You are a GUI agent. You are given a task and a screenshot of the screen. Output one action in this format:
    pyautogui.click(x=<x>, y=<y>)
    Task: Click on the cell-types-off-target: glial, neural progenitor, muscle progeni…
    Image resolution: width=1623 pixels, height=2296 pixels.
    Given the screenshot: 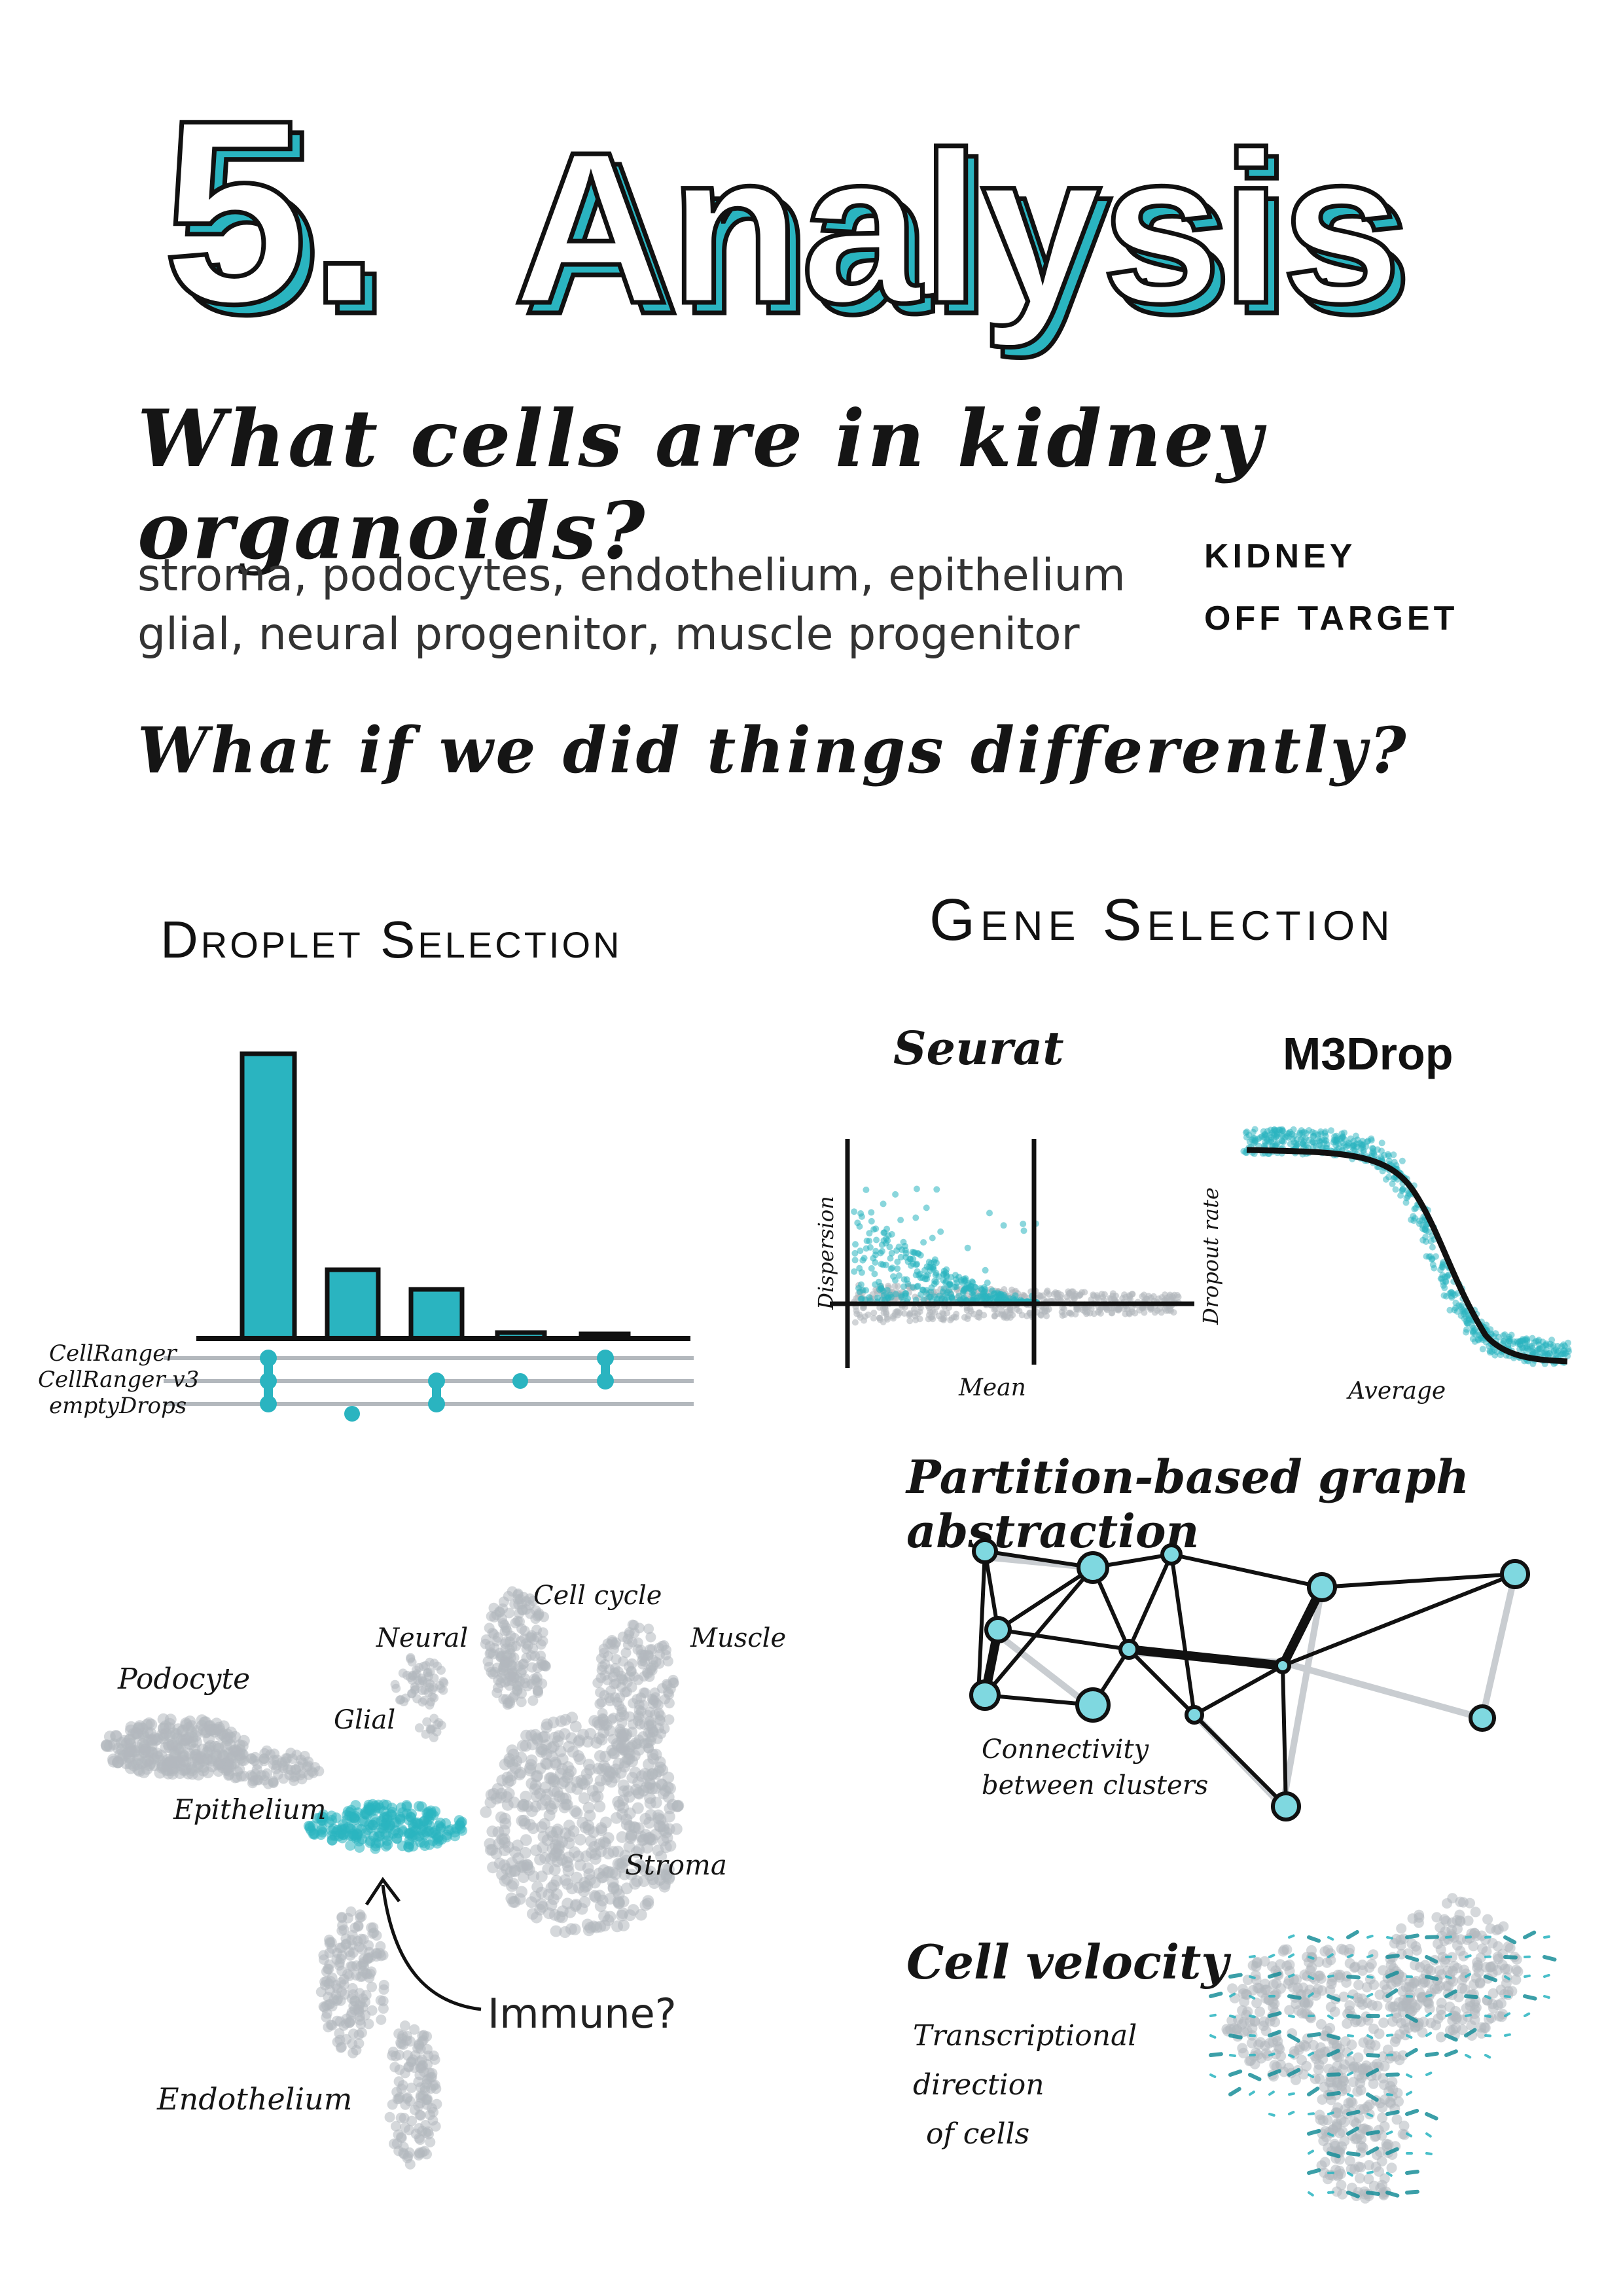 What is the action you would take?
    pyautogui.click(x=608, y=634)
    